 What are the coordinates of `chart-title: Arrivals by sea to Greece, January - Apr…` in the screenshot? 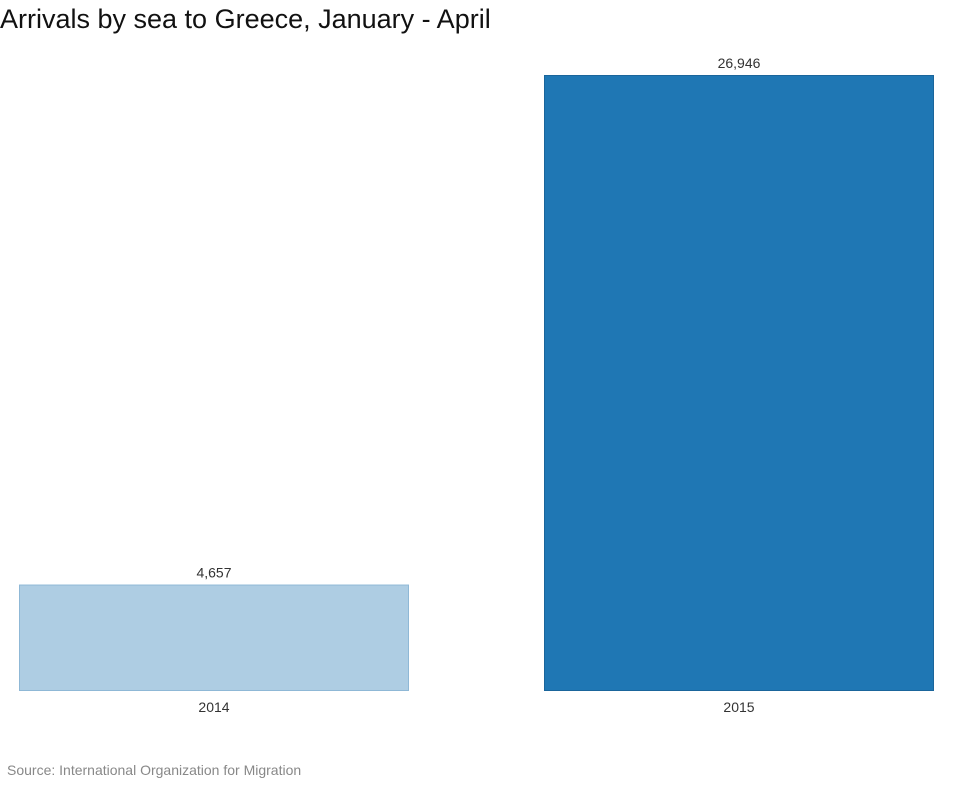 It's located at (245, 19).